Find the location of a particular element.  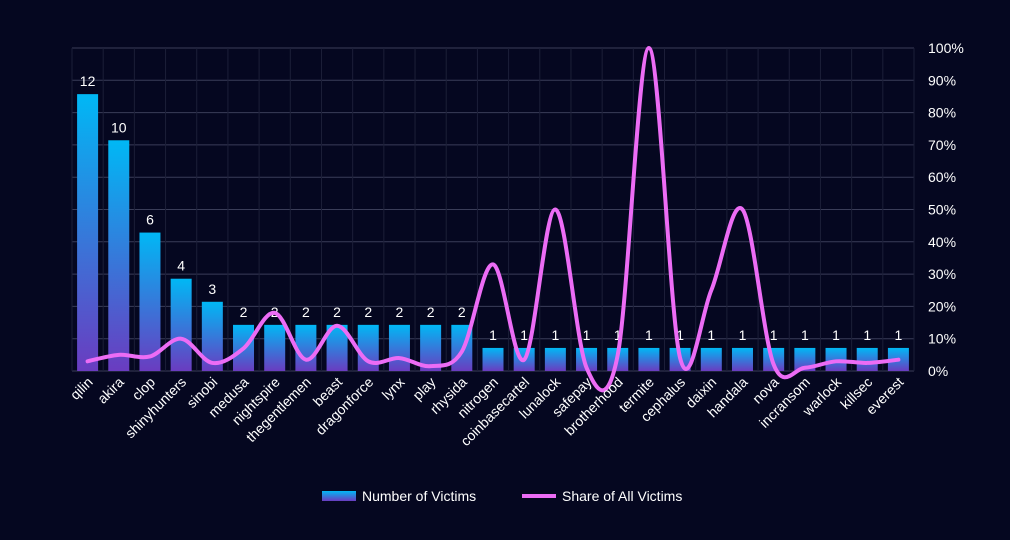

y2-tick-label: 30% is located at coordinates (942, 274).